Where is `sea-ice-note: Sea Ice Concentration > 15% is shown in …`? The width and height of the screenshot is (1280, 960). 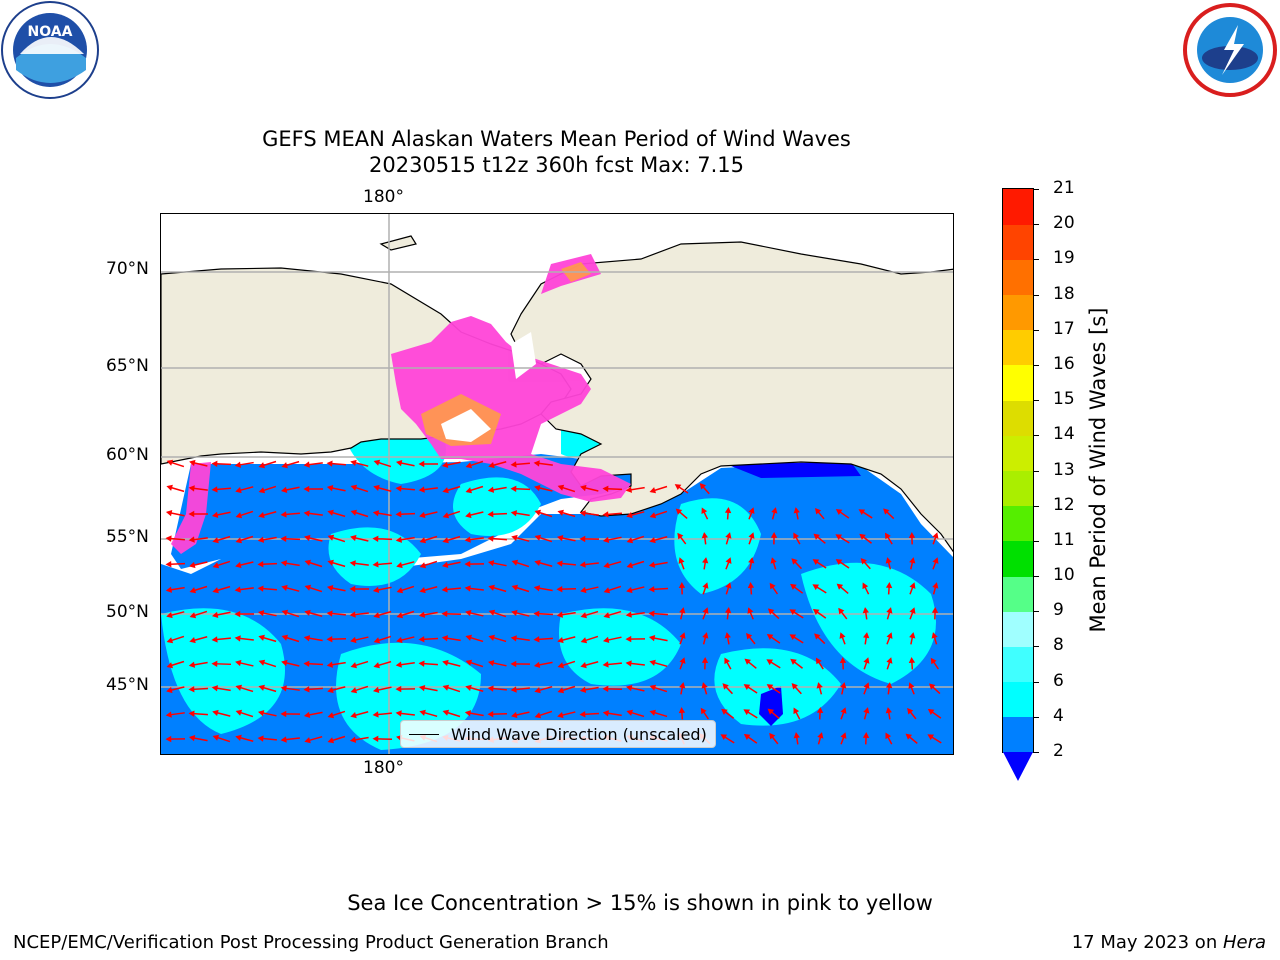 sea-ice-note: Sea Ice Concentration > 15% is shown in … is located at coordinates (640, 903).